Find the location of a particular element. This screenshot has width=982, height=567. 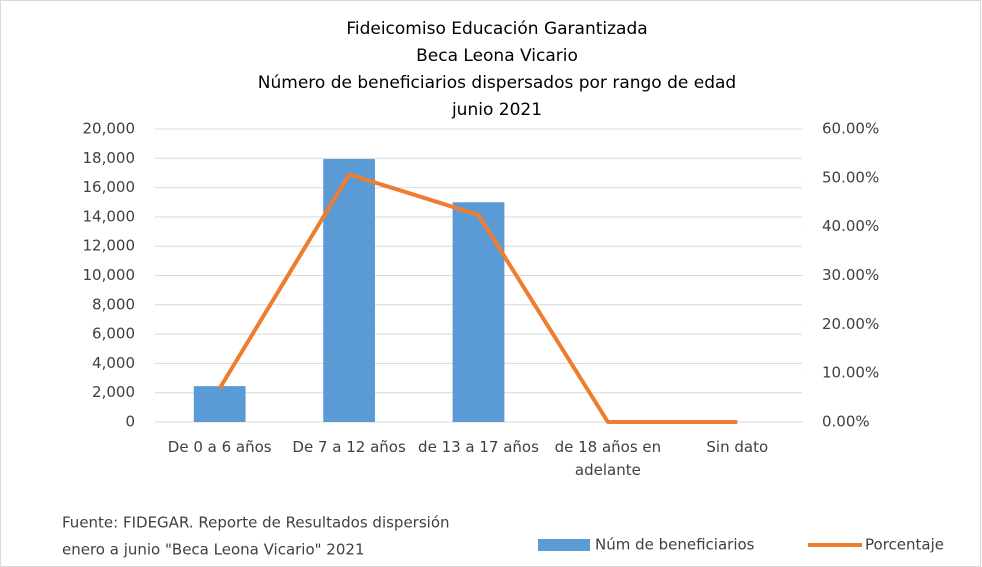

x-tick-label: De 0 a 6 años is located at coordinates (219, 447).